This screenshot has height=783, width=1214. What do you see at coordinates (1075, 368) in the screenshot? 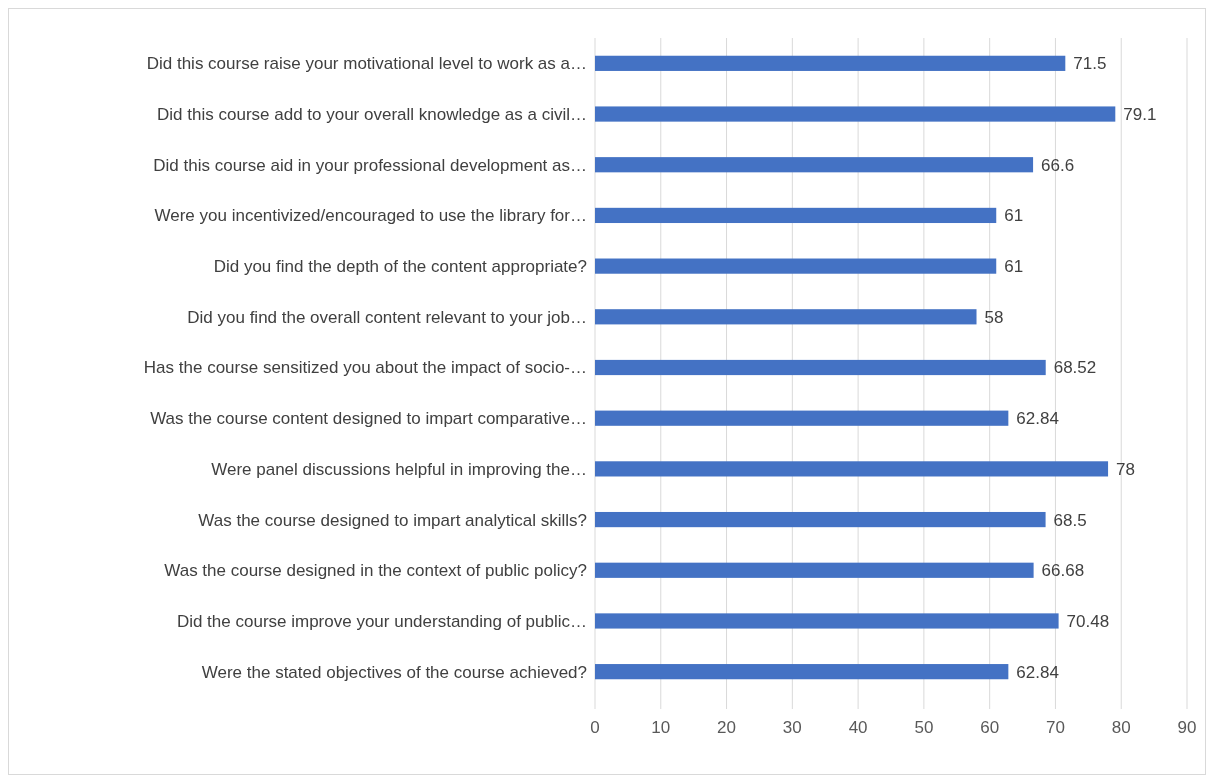
I see `data-label: 68.52` at bounding box center [1075, 368].